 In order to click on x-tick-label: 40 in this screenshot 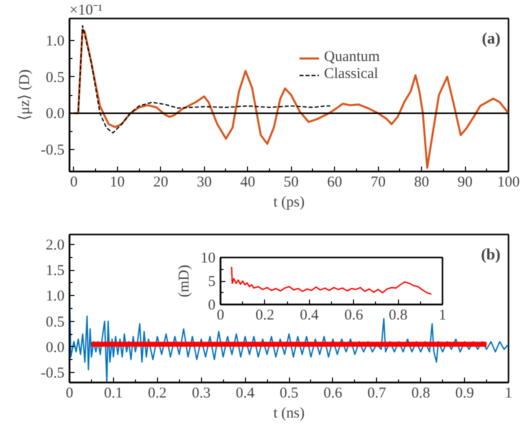, I will do `click(248, 182)`.